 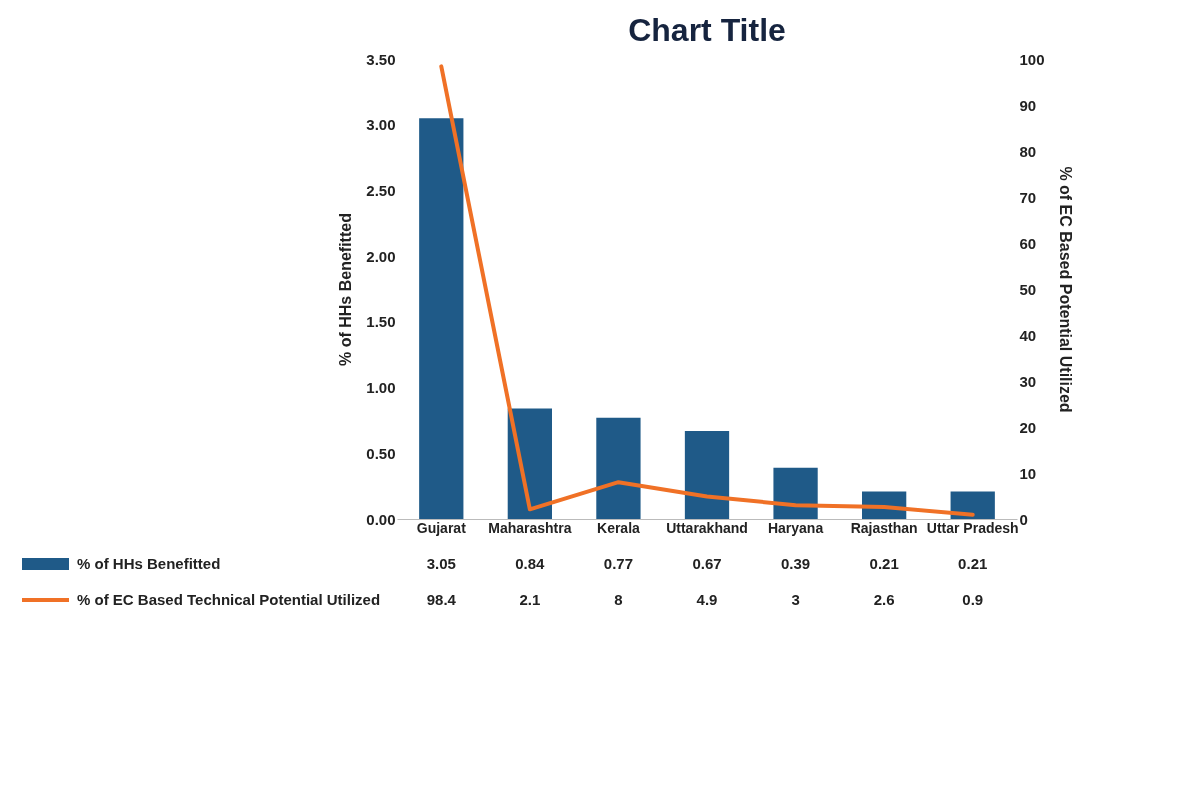 What do you see at coordinates (381, 256) in the screenshot?
I see `y-tick-label: 2.00` at bounding box center [381, 256].